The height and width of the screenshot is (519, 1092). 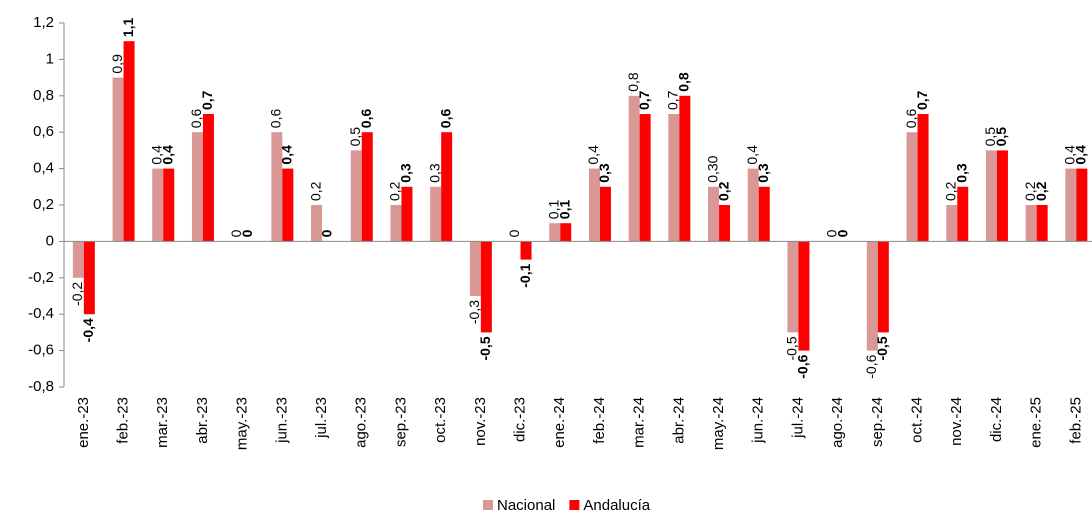 What do you see at coordinates (43, 22) in the screenshot?
I see `y-tick-label: 1,2` at bounding box center [43, 22].